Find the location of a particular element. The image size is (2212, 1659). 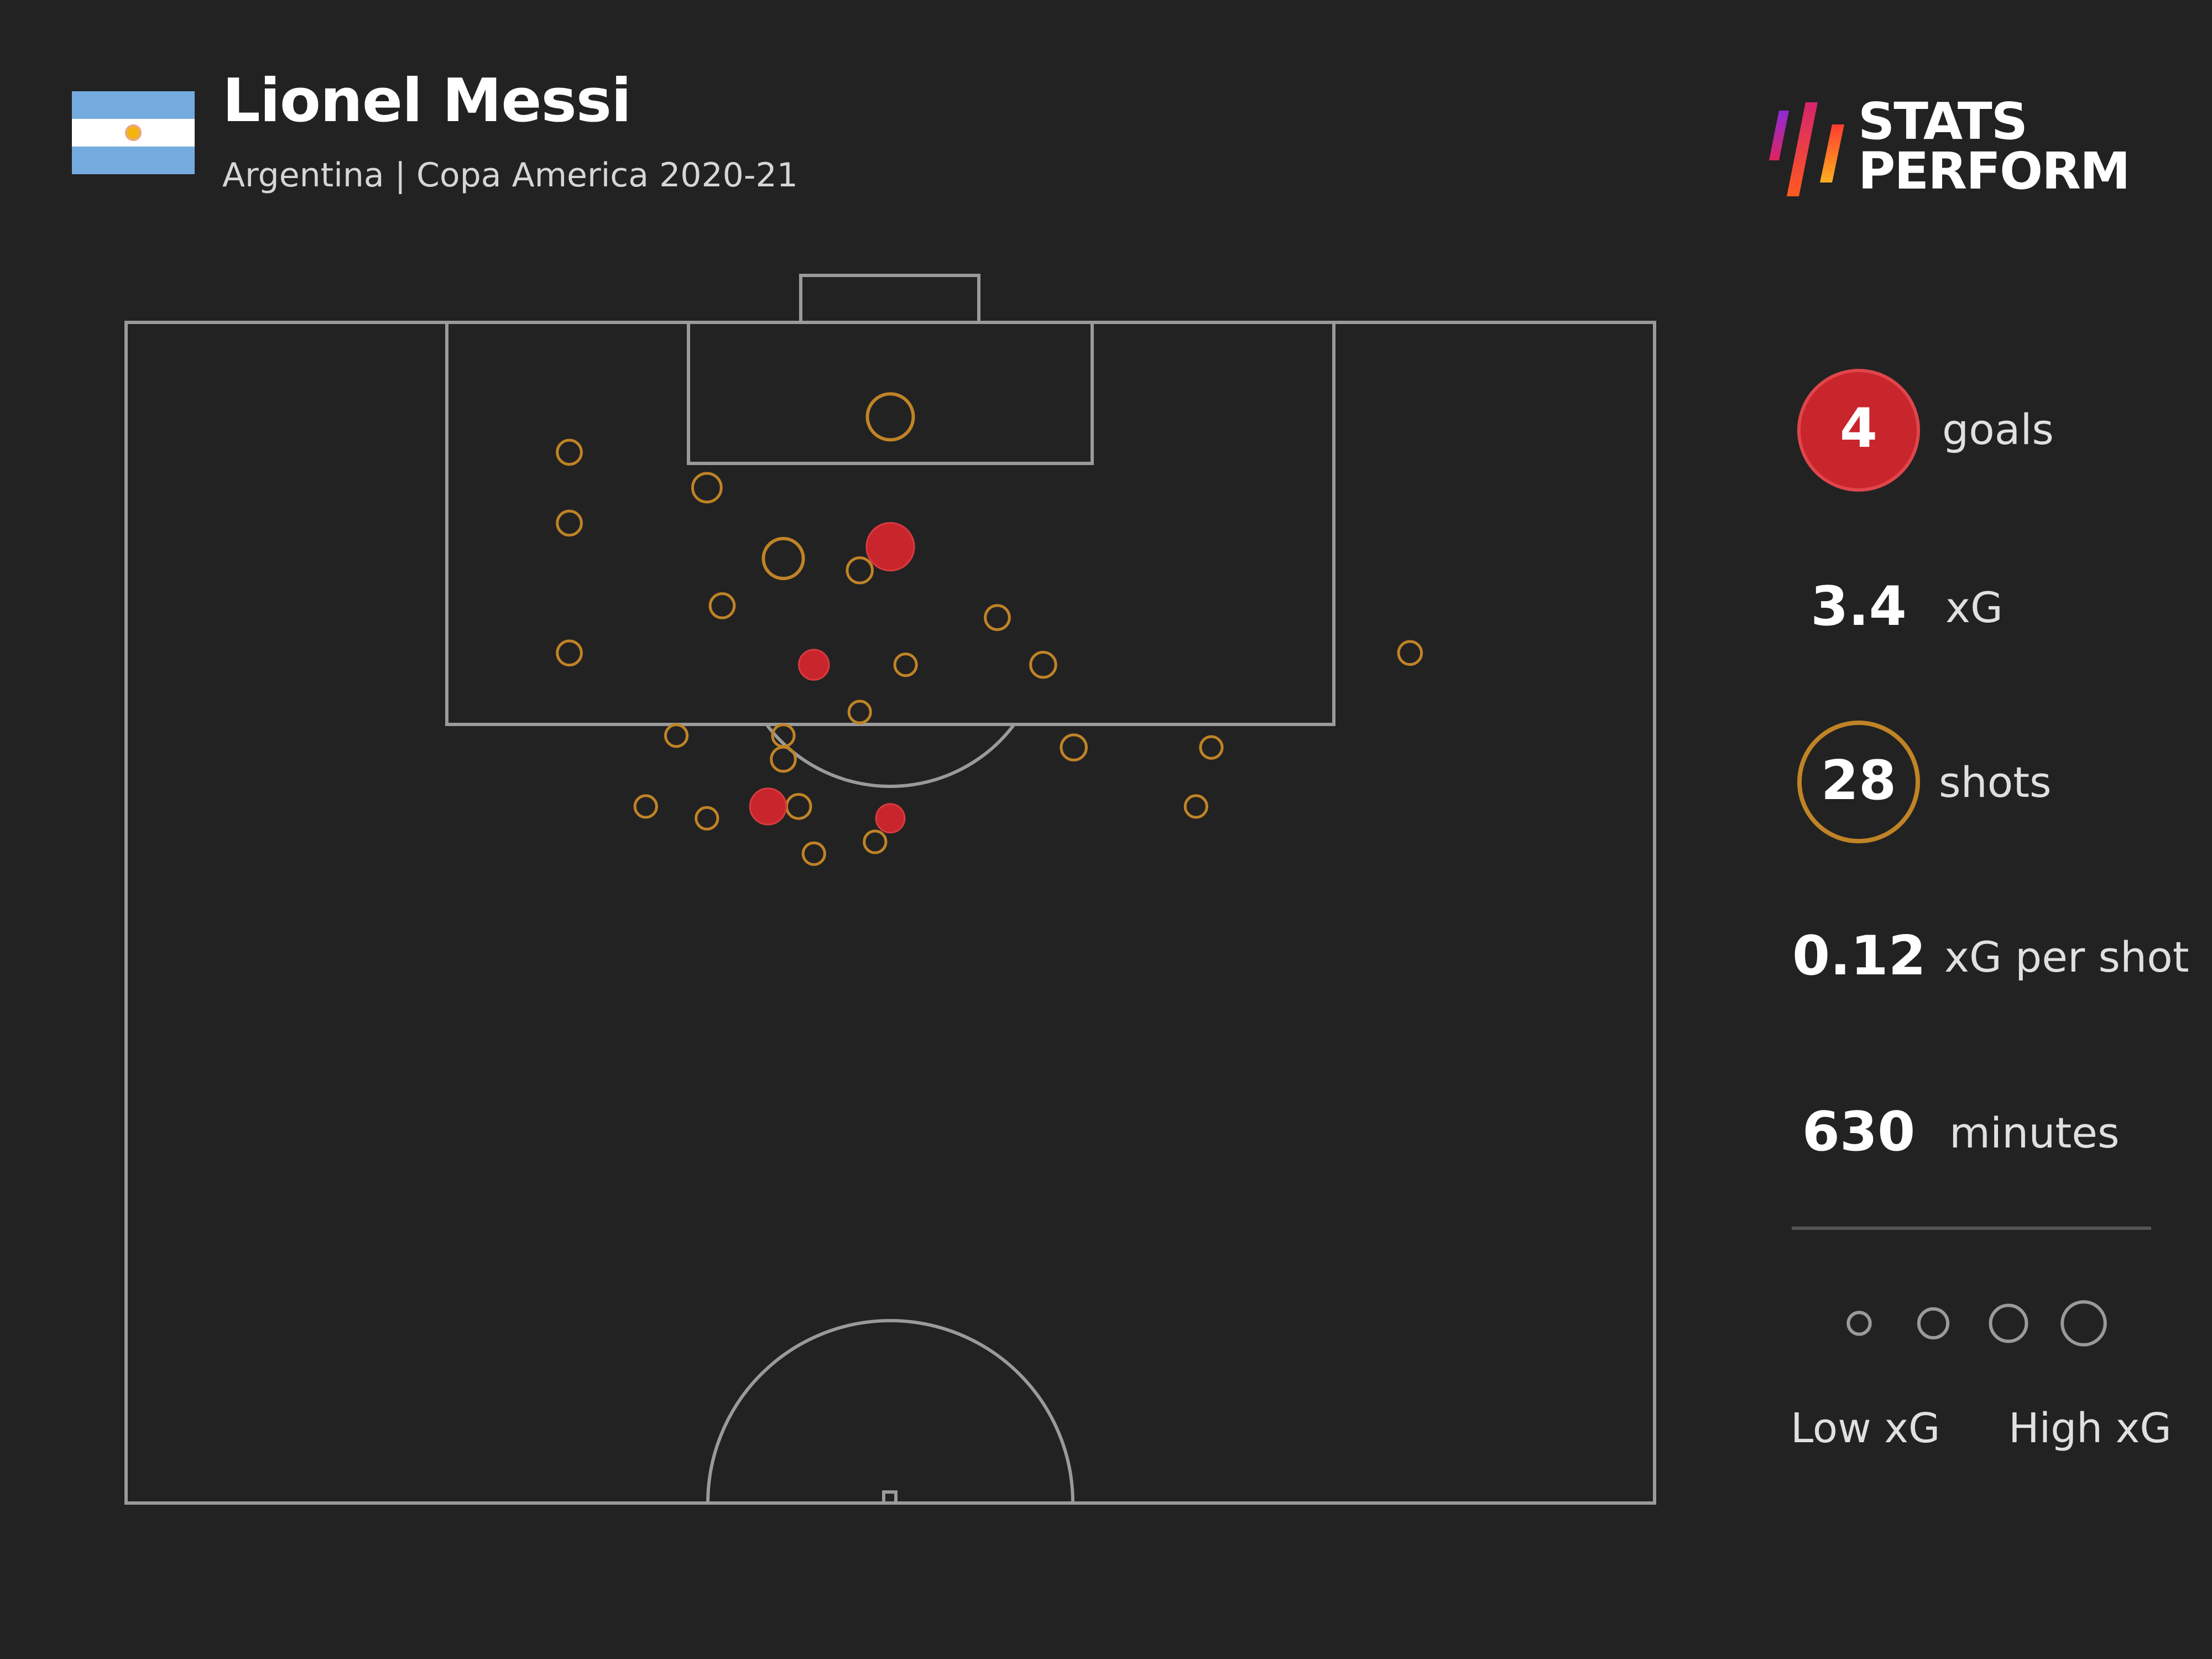

argentina-flag is located at coordinates (134, 133).